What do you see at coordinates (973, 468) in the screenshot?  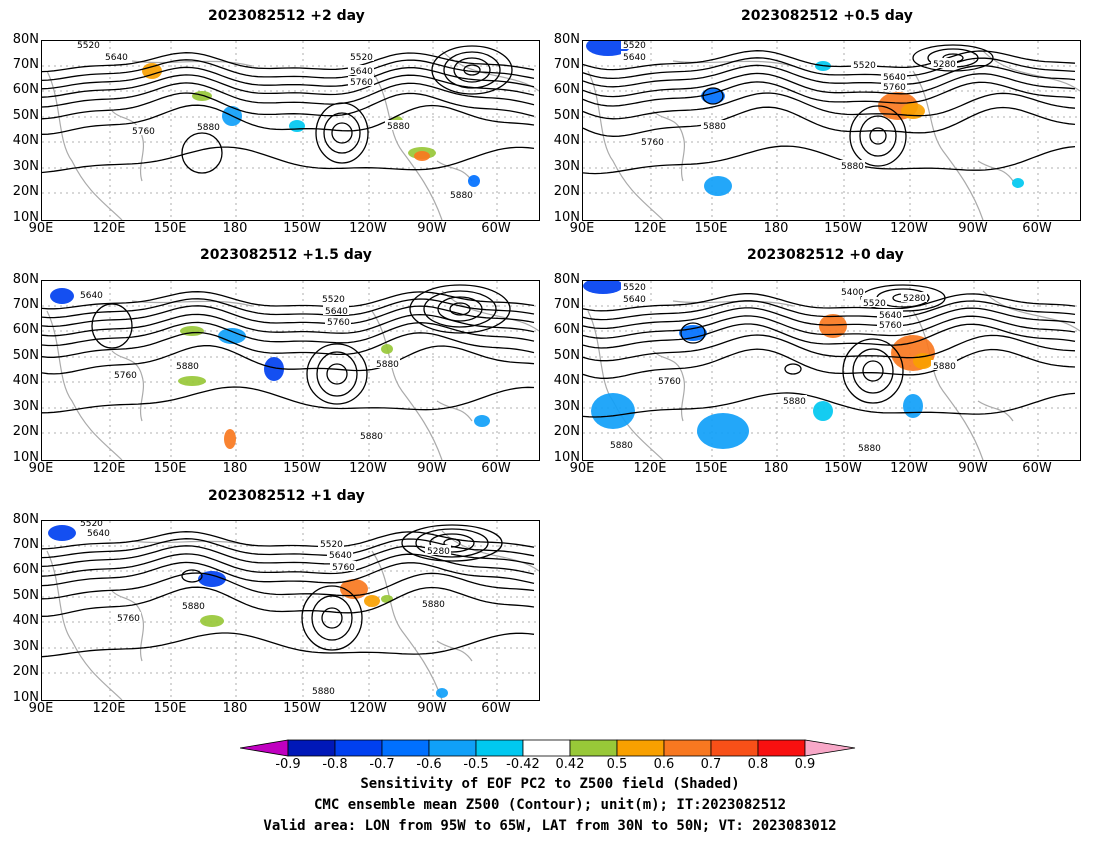 I see `lon-tick-label: 90W` at bounding box center [973, 468].